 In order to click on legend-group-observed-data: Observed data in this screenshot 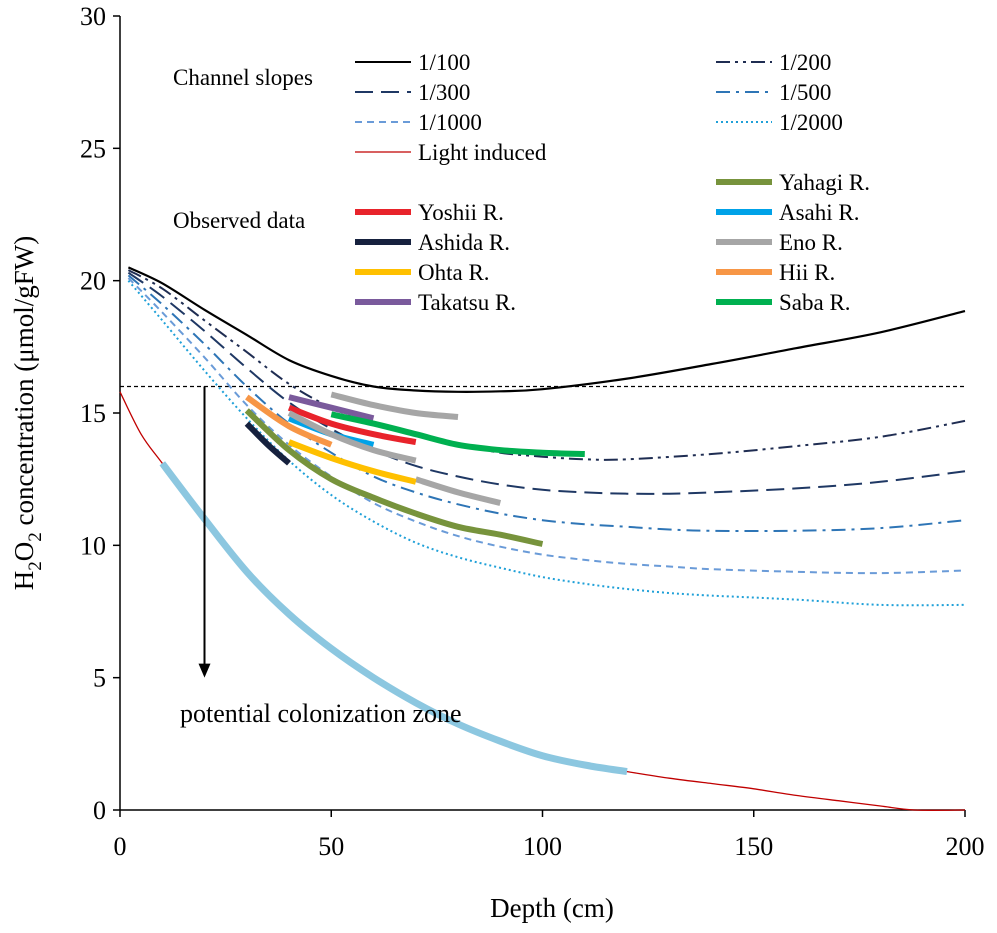, I will do `click(239, 220)`.